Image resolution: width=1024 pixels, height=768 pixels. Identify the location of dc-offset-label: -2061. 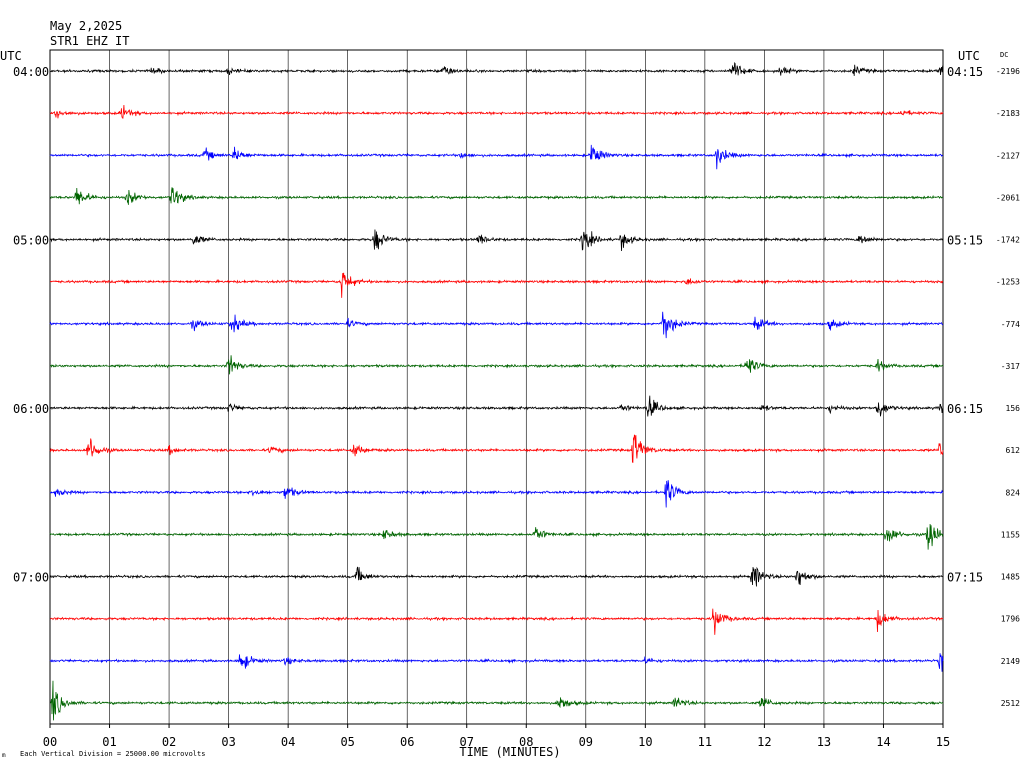
(1008, 197).